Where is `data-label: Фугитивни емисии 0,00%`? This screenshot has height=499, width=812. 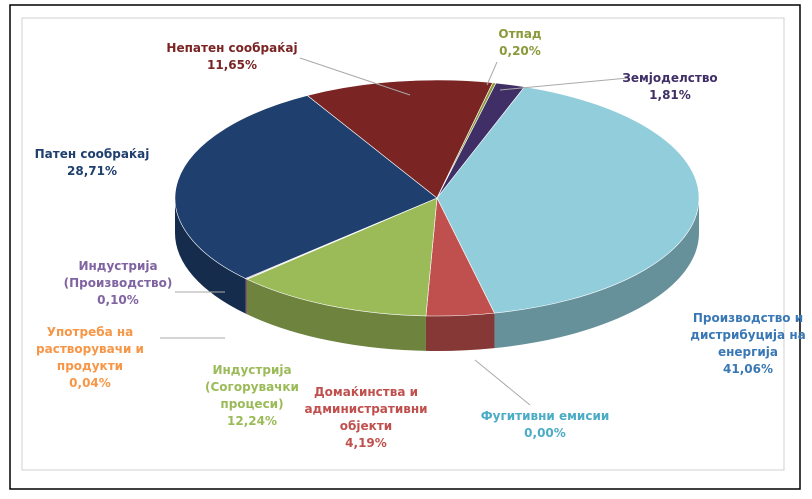 data-label: Фугитивни емисии 0,00% is located at coordinates (545, 425).